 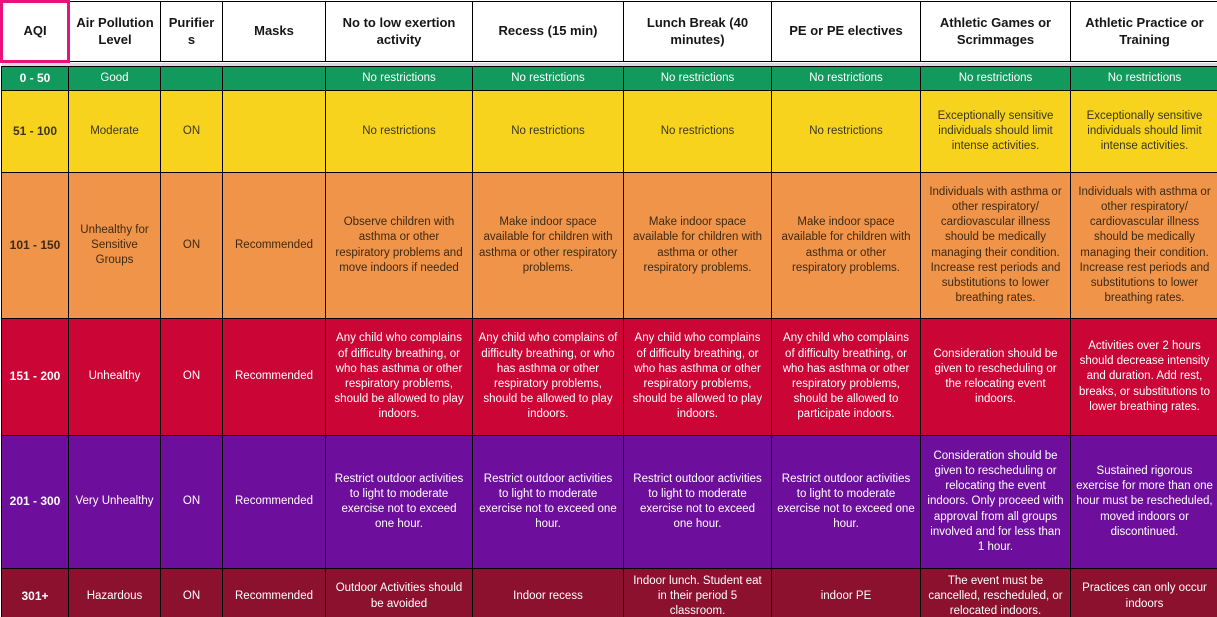 What do you see at coordinates (1143, 592) in the screenshot?
I see `cell-hazardous-athletic-practice: Practices can only occur indoors` at bounding box center [1143, 592].